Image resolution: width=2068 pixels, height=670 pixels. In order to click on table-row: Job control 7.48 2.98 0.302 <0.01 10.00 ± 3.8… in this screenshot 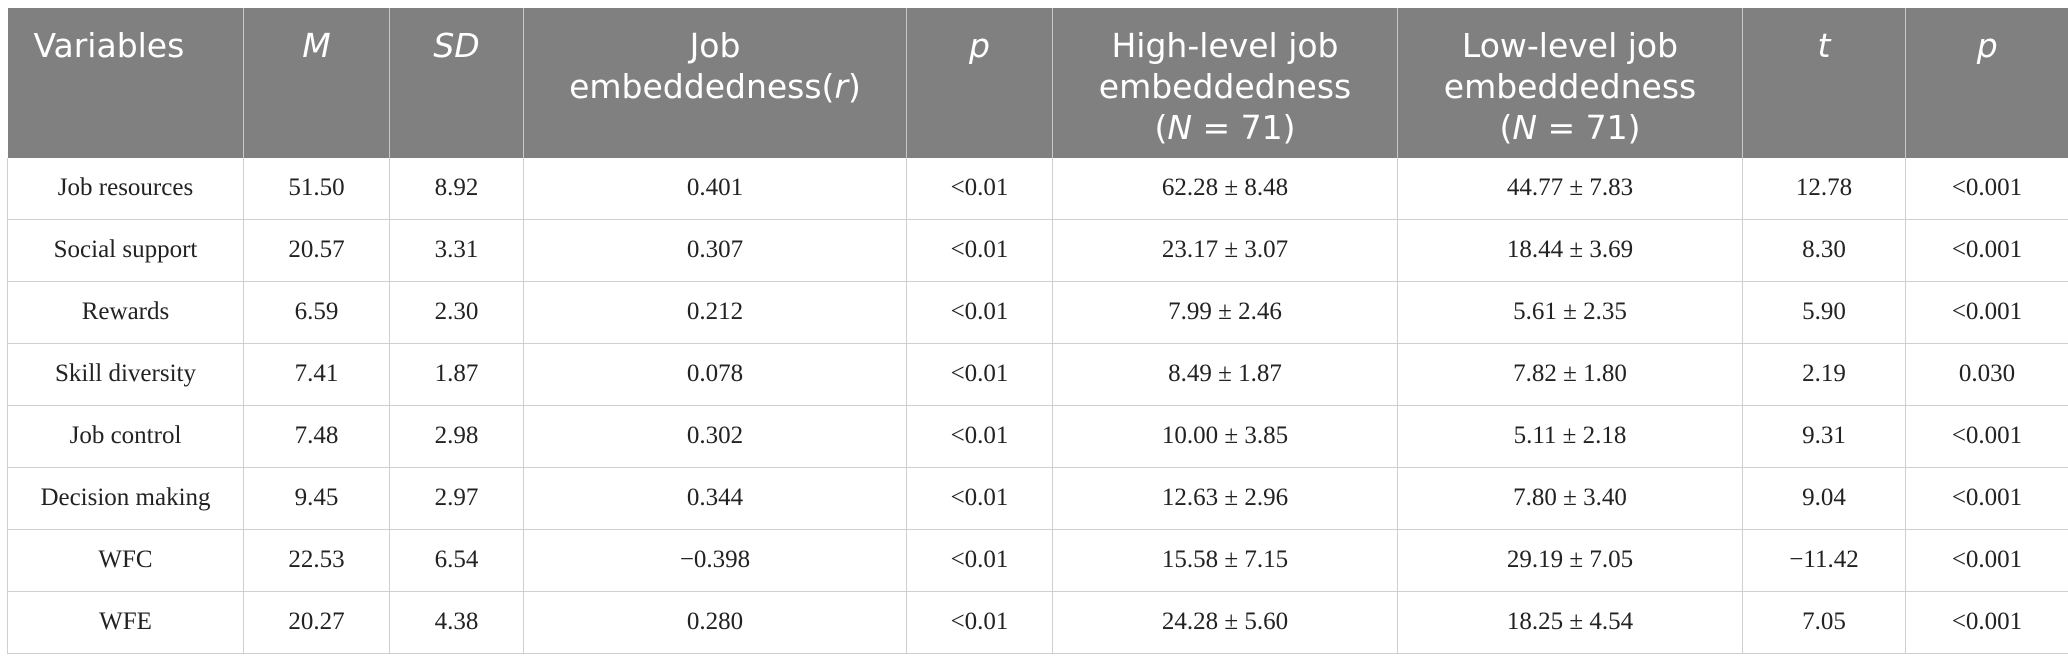, I will do `click(1037, 436)`.